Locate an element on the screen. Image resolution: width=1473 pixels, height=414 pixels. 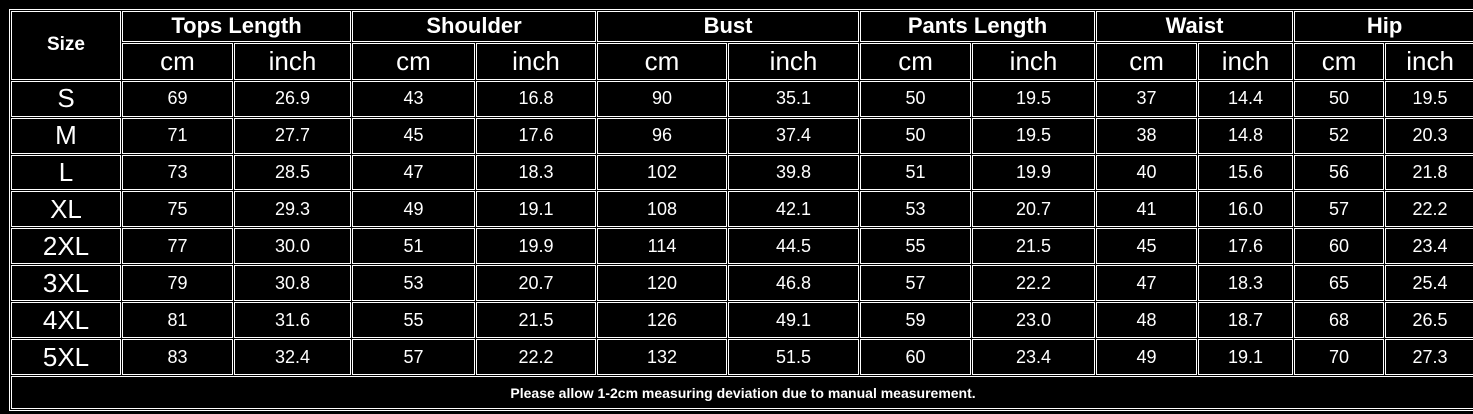
size-label: XL is located at coordinates (66, 209).